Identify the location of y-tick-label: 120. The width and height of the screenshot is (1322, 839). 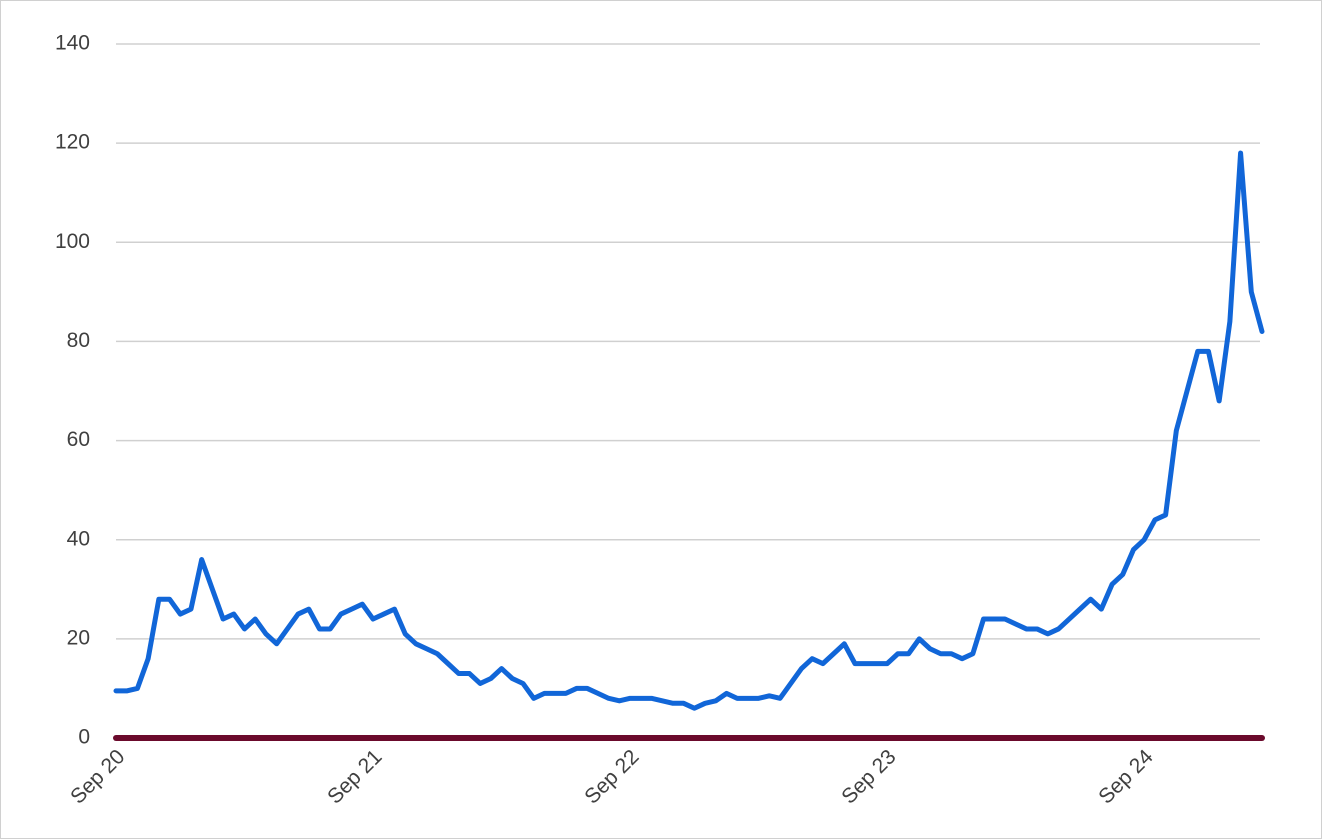
(72, 142).